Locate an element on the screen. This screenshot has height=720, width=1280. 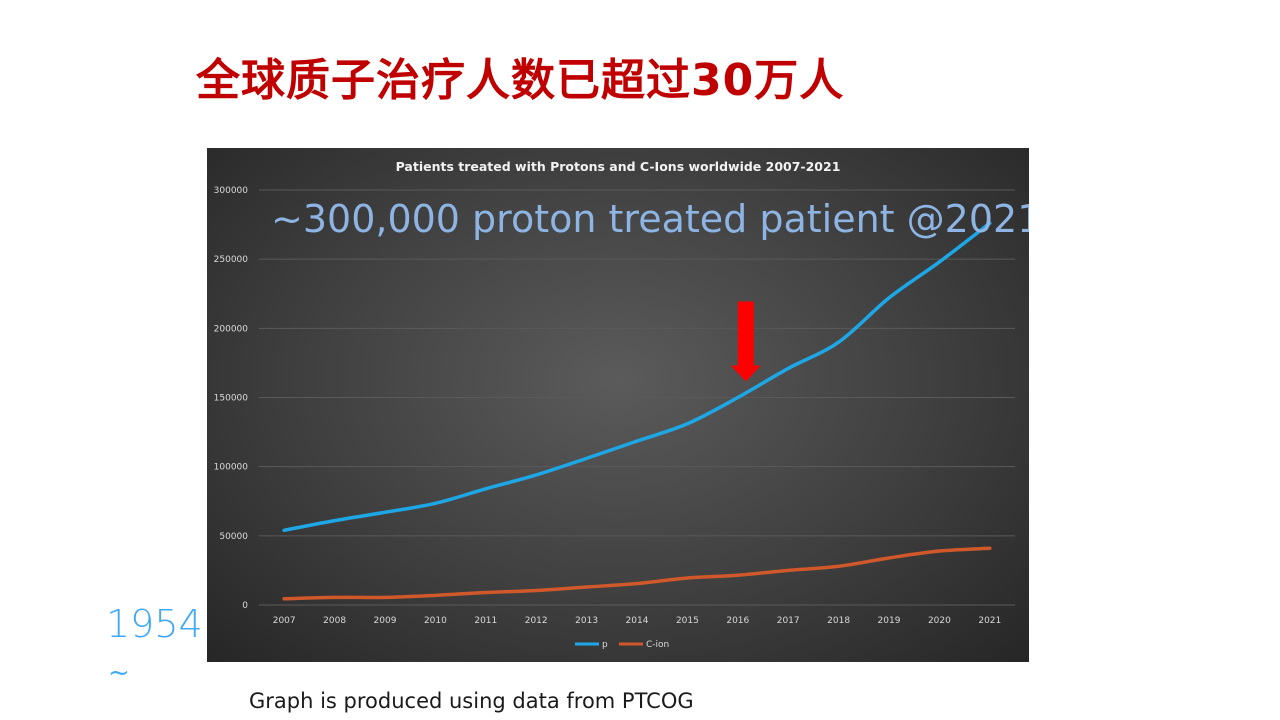
y-axis-ticks: 0 50000 100000 150000 200000 250000 300000 is located at coordinates (231, 398).